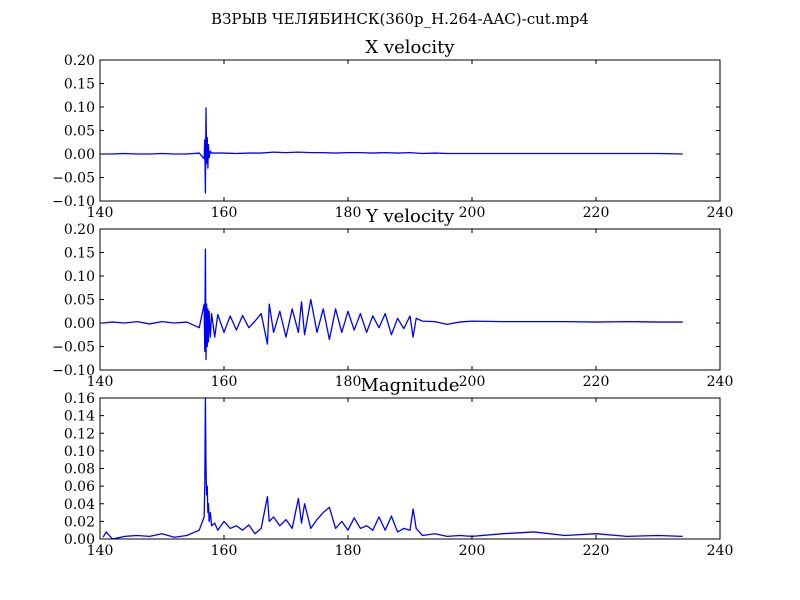 Image resolution: width=800 pixels, height=600 pixels. Describe the element at coordinates (79, 324) in the screenshot. I see `y-velocity-ytick-label: 0.00` at that location.